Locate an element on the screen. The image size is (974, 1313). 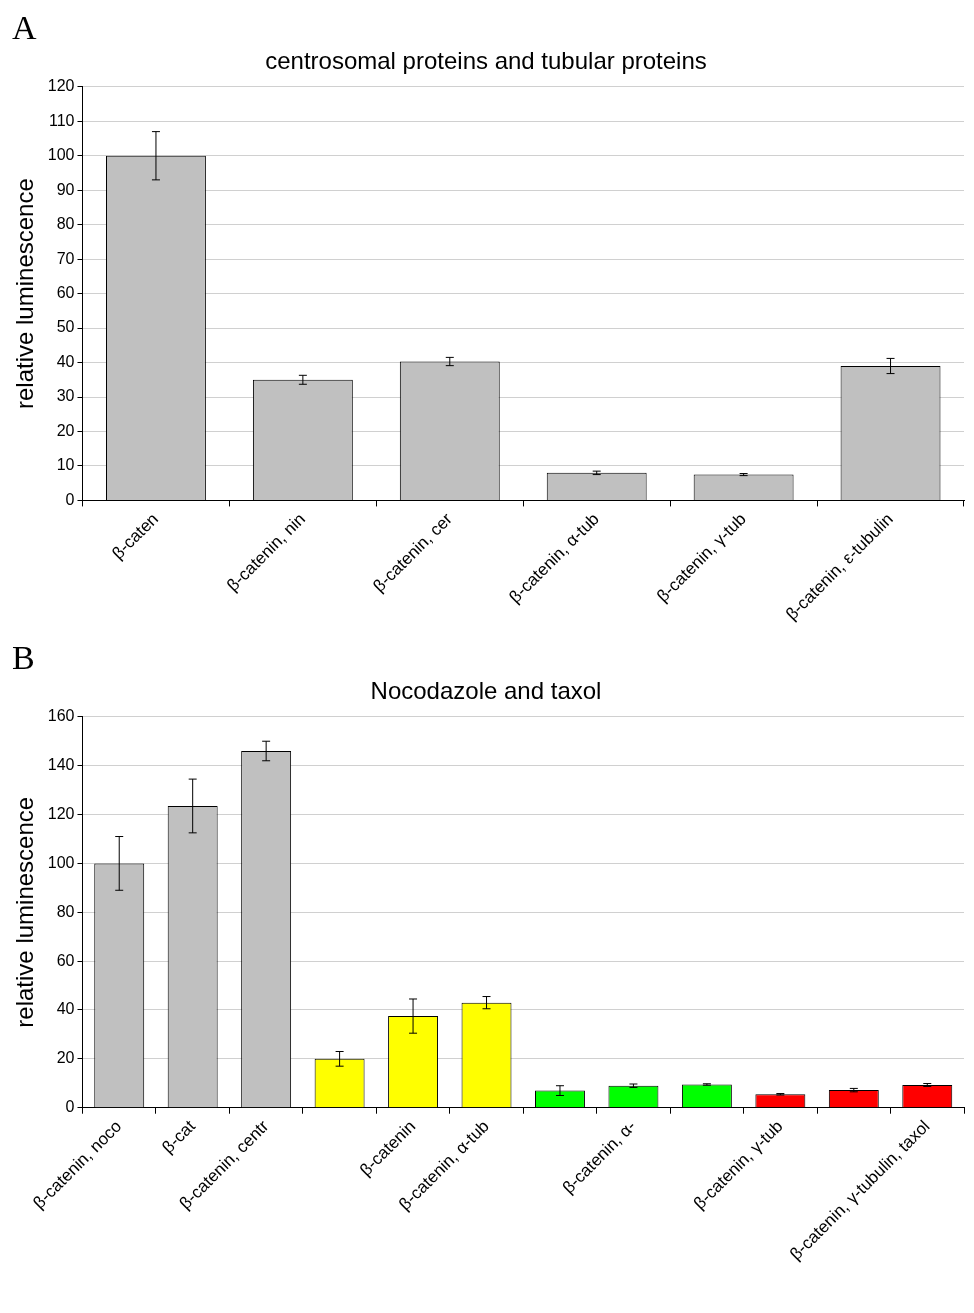
y-tick-label: 90 is located at coordinates (65, 189).